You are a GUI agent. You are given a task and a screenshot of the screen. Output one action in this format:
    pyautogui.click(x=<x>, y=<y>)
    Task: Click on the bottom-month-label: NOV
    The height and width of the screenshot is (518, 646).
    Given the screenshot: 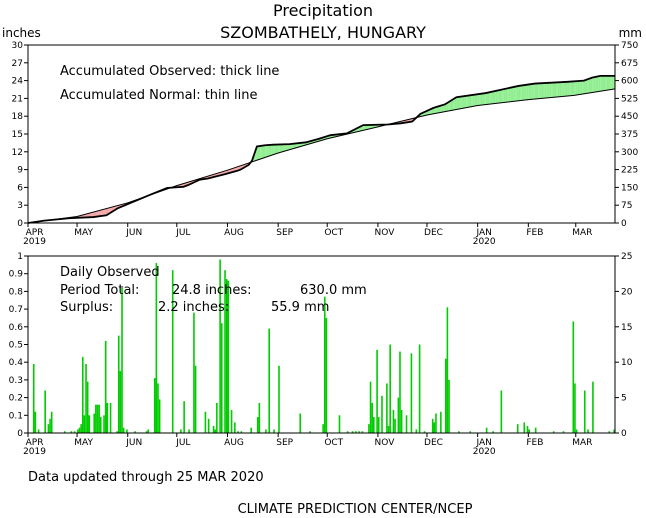 What is the action you would take?
    pyautogui.click(x=385, y=443)
    